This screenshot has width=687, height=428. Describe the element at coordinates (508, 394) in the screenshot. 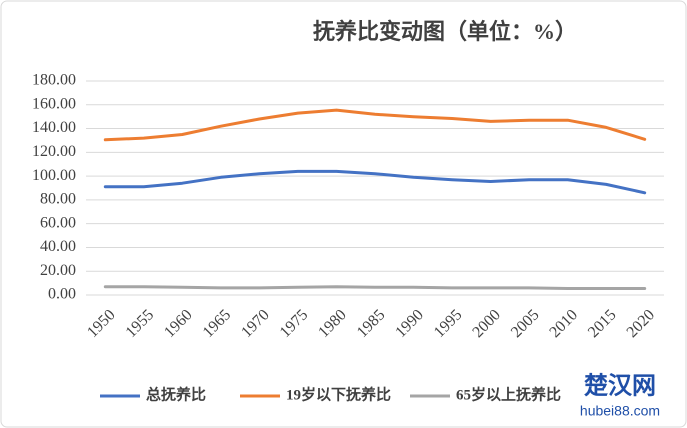

I see `legend-label: 65岁以上抚养比` at that location.